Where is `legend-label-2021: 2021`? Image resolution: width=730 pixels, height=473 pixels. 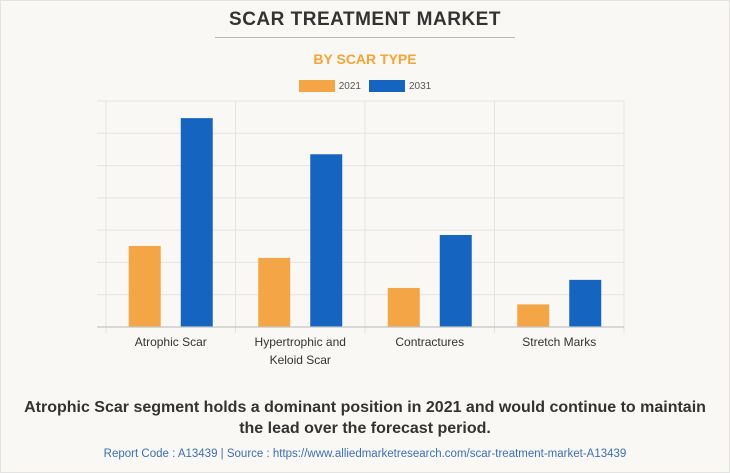
legend-label-2021: 2021 is located at coordinates (349, 86).